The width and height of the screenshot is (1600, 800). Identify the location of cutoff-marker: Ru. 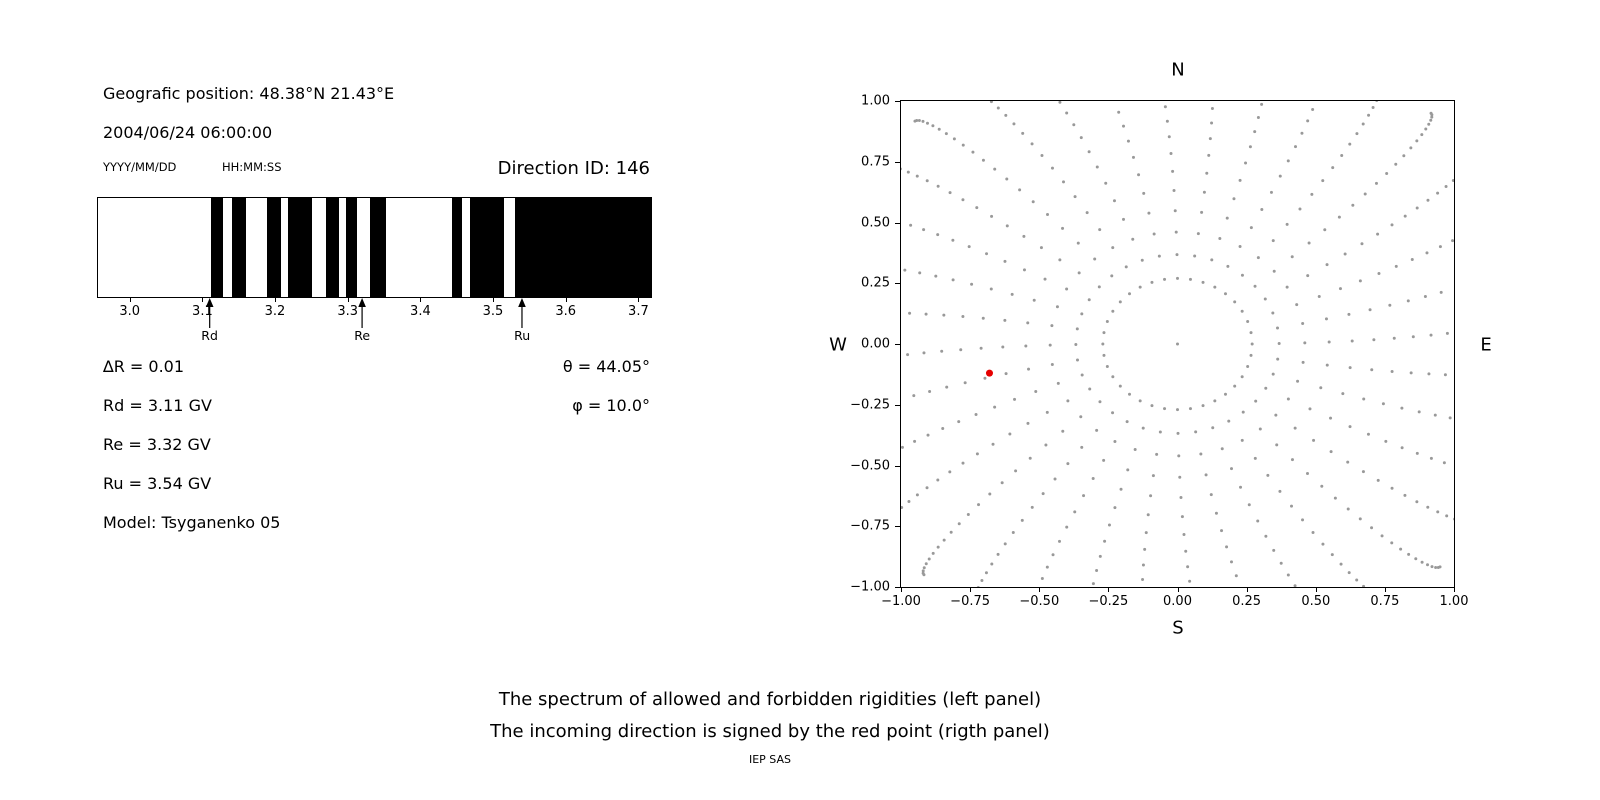
(522, 320).